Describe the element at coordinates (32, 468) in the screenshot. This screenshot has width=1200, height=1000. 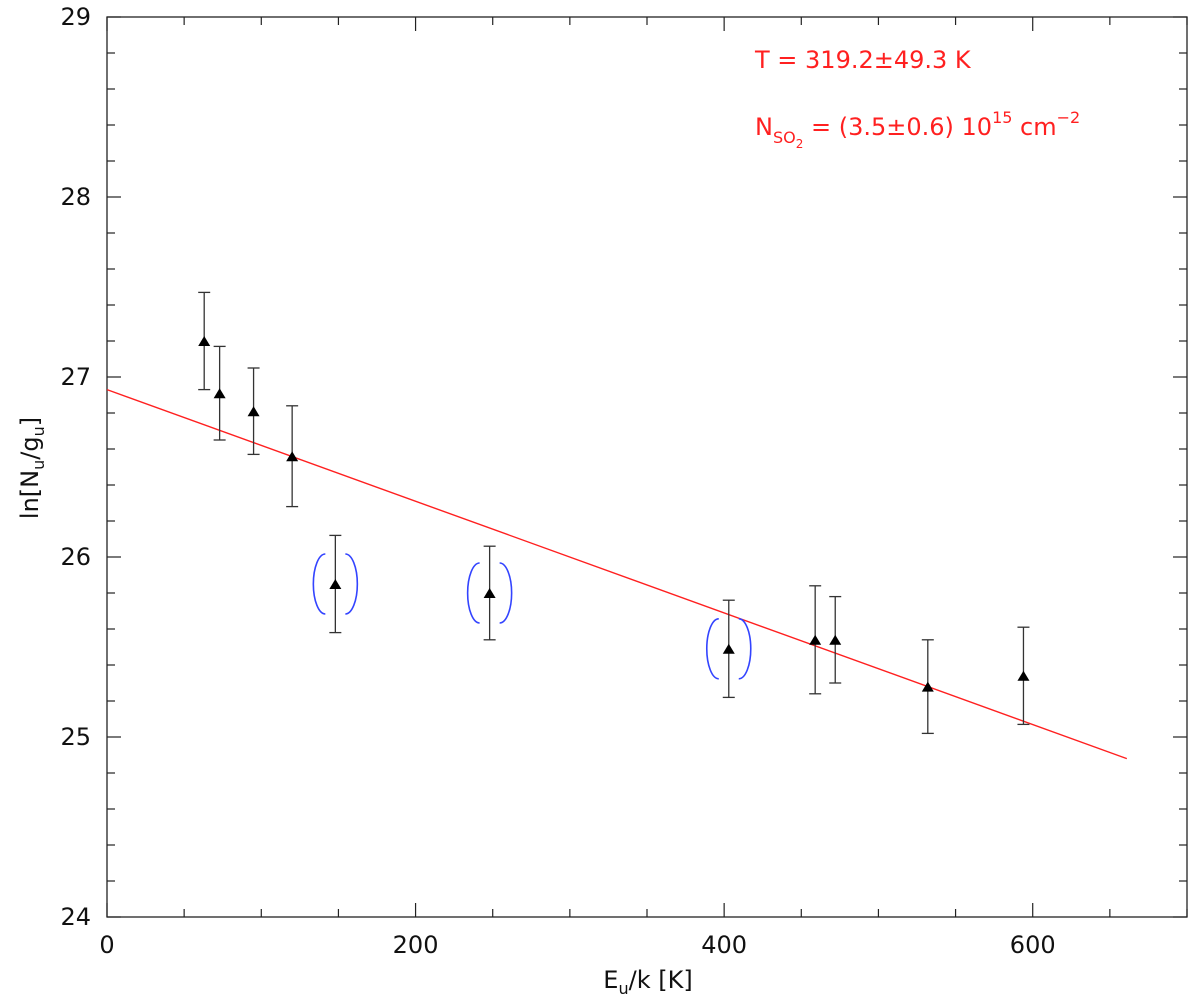
I see `y-axis-label: ln[Nu/gu]` at that location.